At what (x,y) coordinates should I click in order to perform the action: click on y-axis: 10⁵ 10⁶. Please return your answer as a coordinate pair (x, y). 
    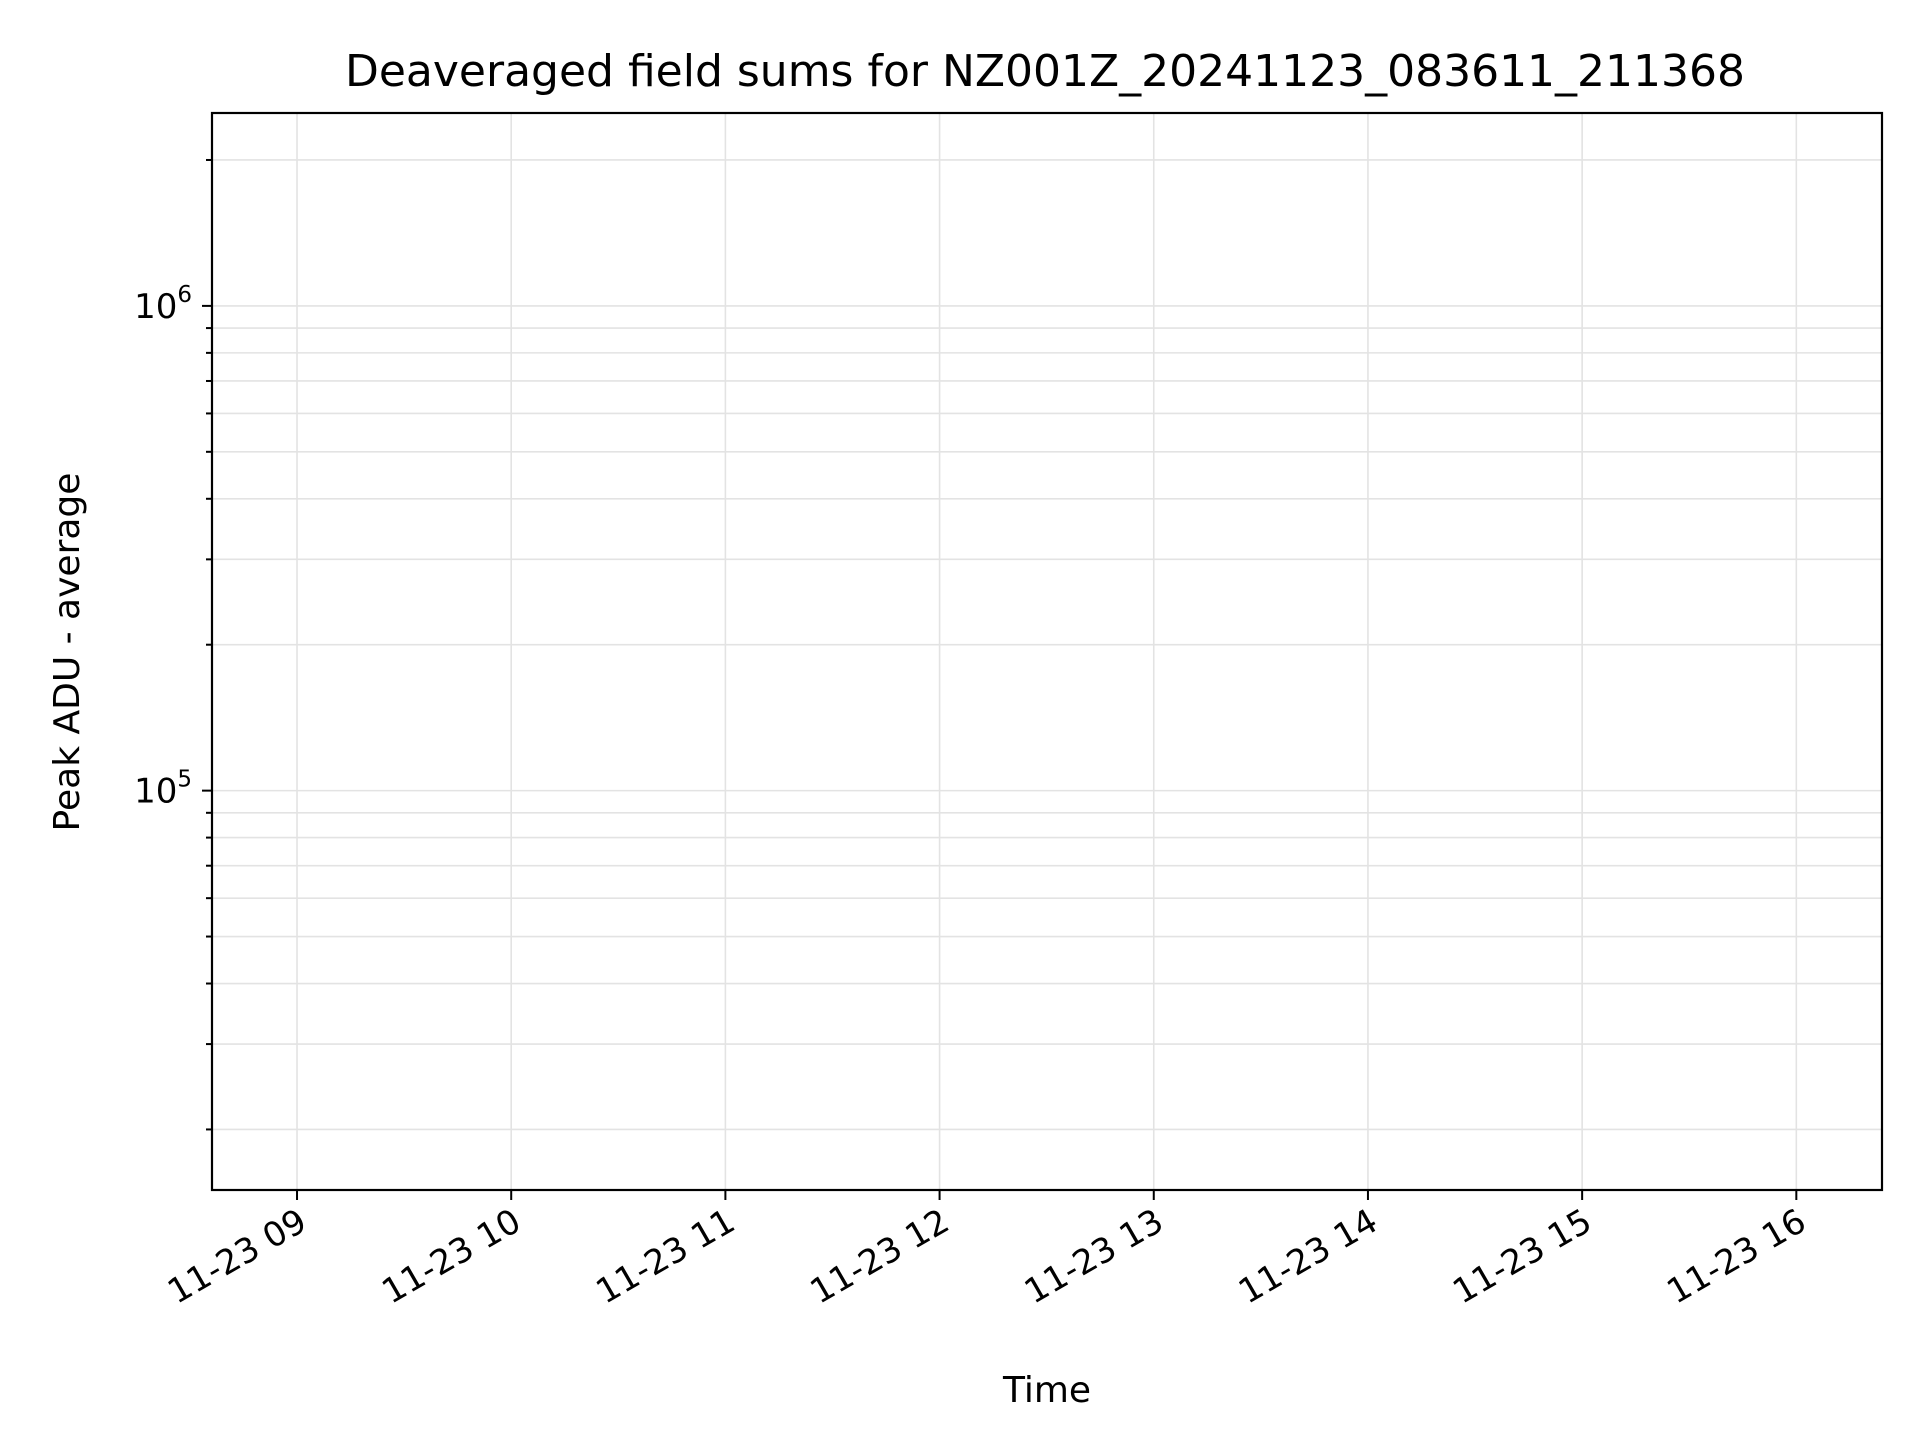
    Looking at the image, I should click on (173, 644).